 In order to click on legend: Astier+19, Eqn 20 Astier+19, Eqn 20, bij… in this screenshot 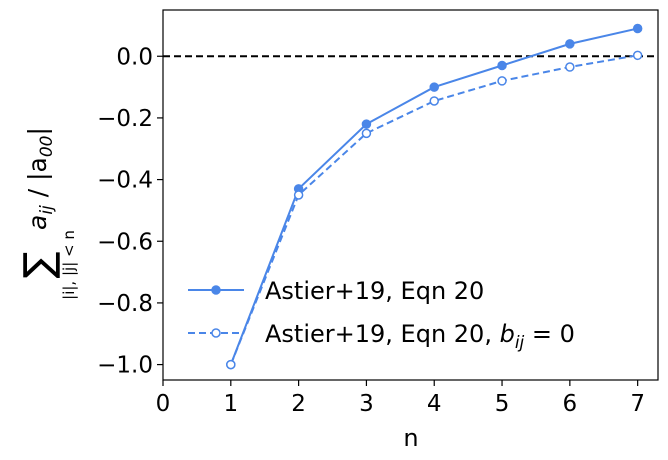, I will do `click(381, 315)`.